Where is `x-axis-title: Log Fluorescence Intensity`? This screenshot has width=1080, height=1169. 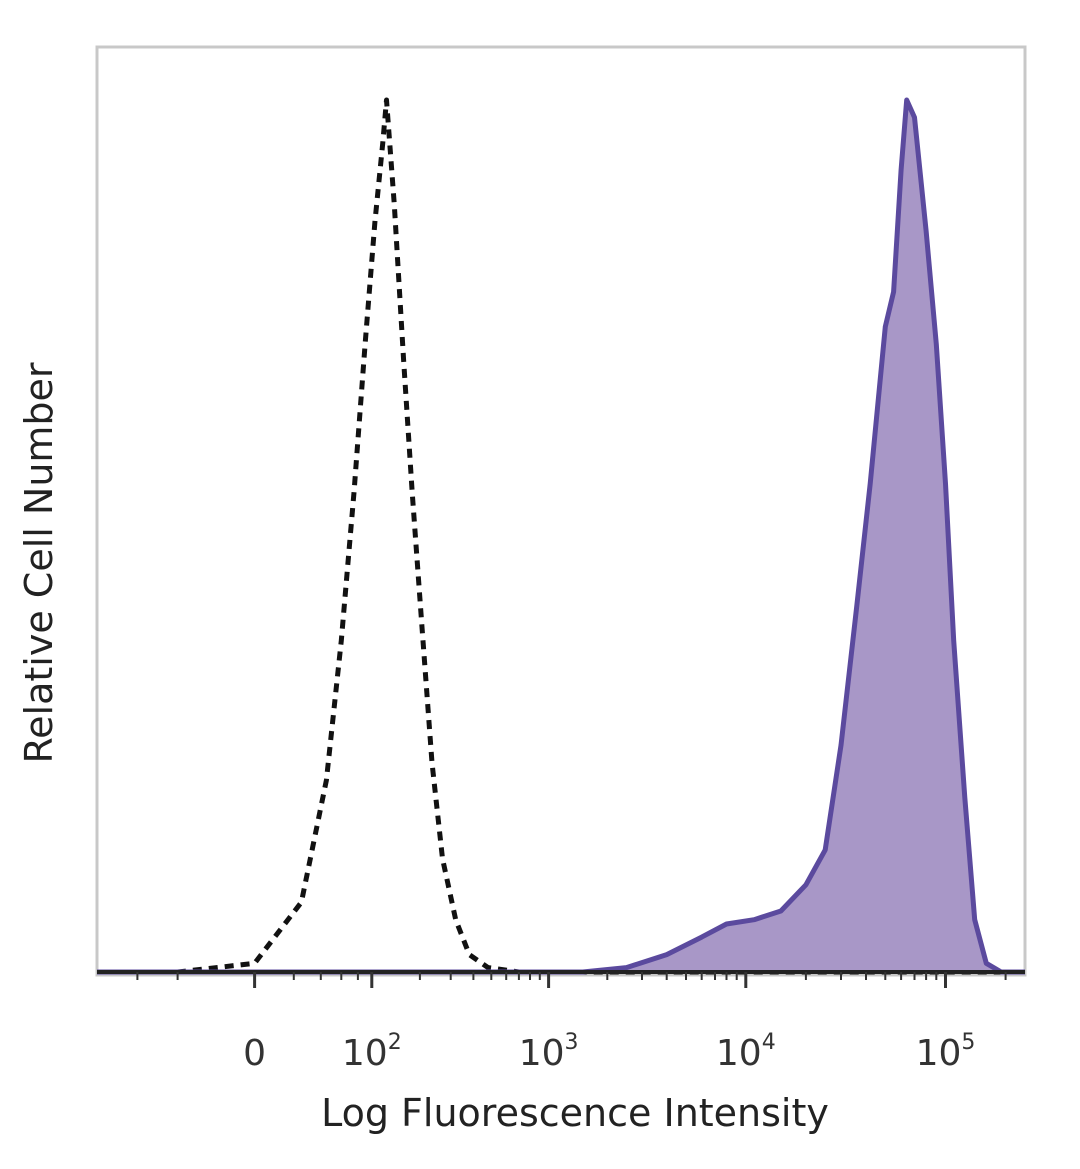
x-axis-title: Log Fluorescence Intensity is located at coordinates (575, 1113).